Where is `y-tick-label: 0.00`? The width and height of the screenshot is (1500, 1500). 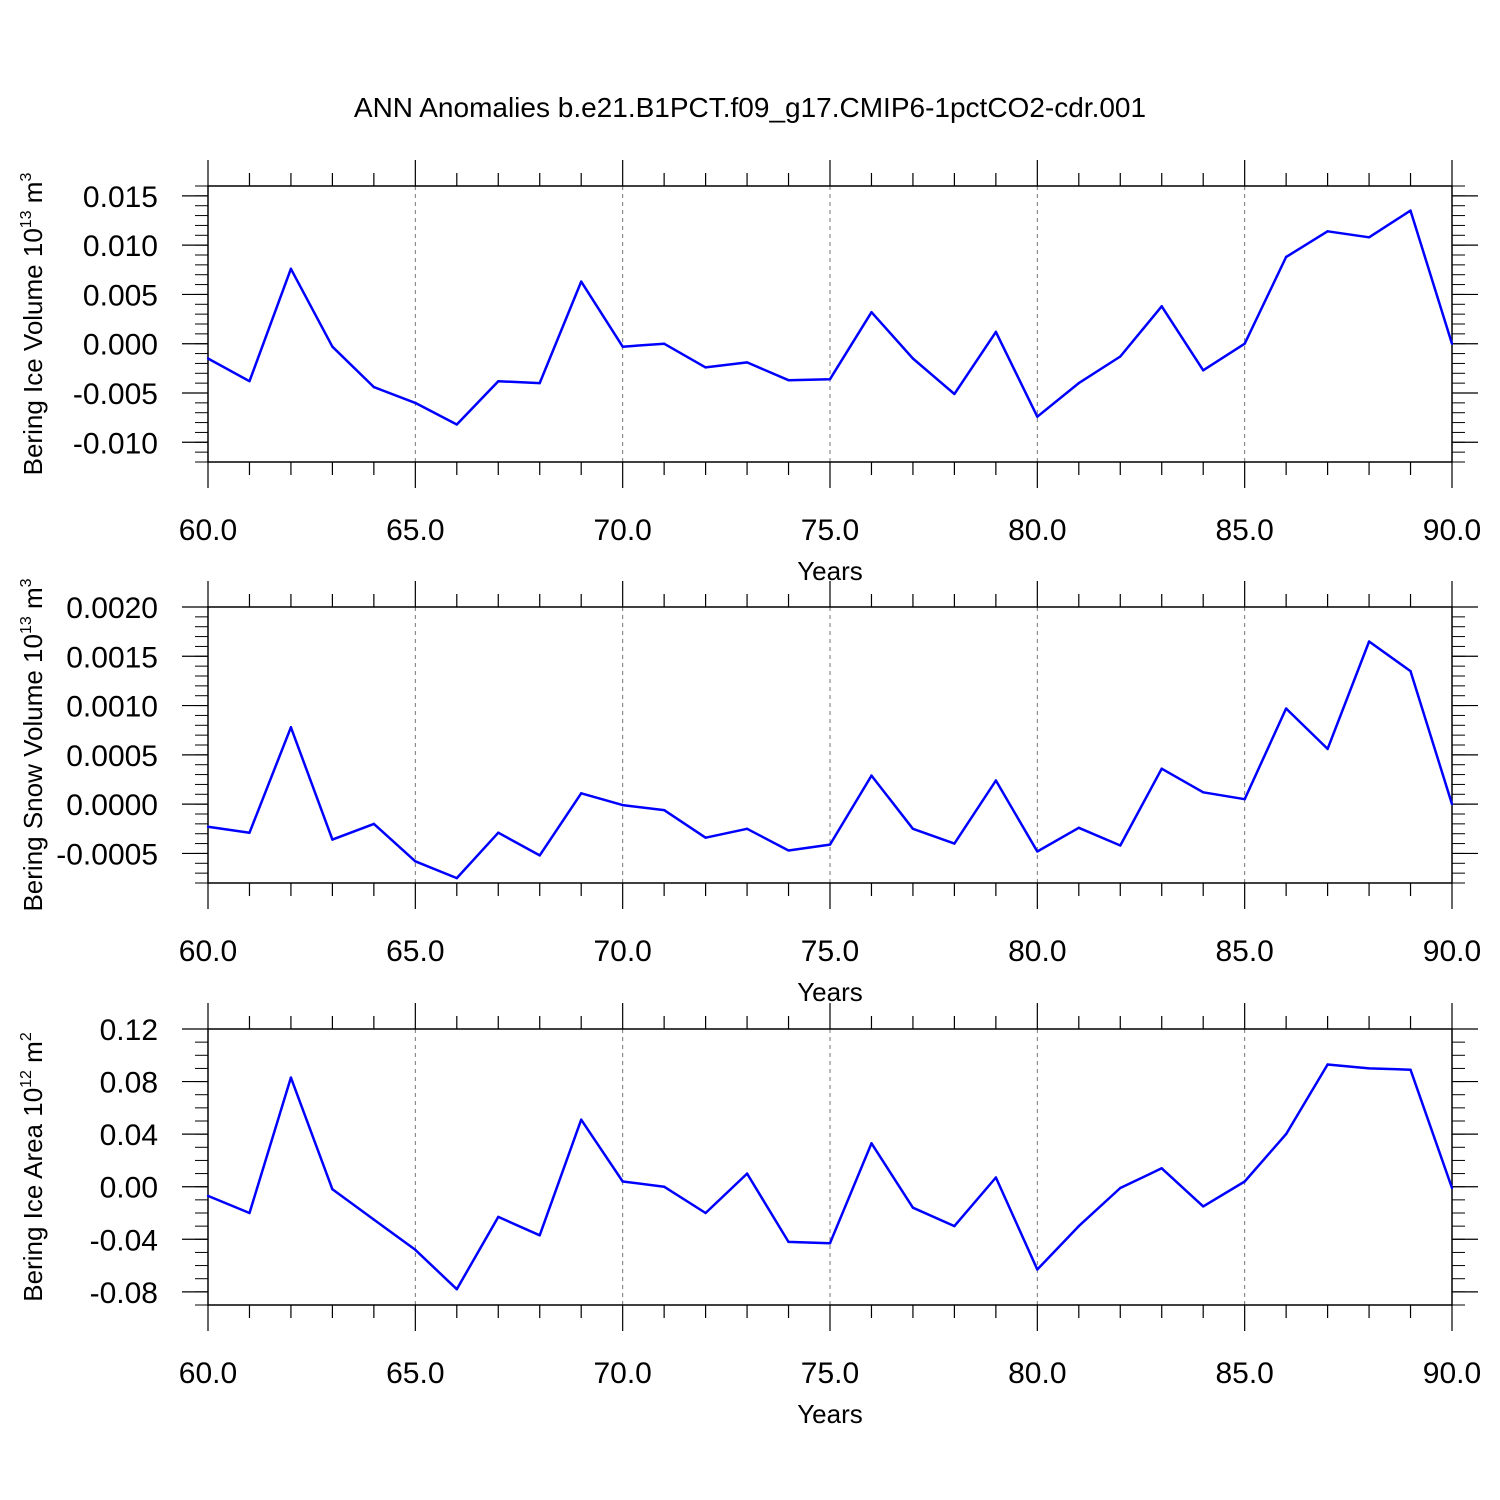 y-tick-label: 0.00 is located at coordinates (129, 1188).